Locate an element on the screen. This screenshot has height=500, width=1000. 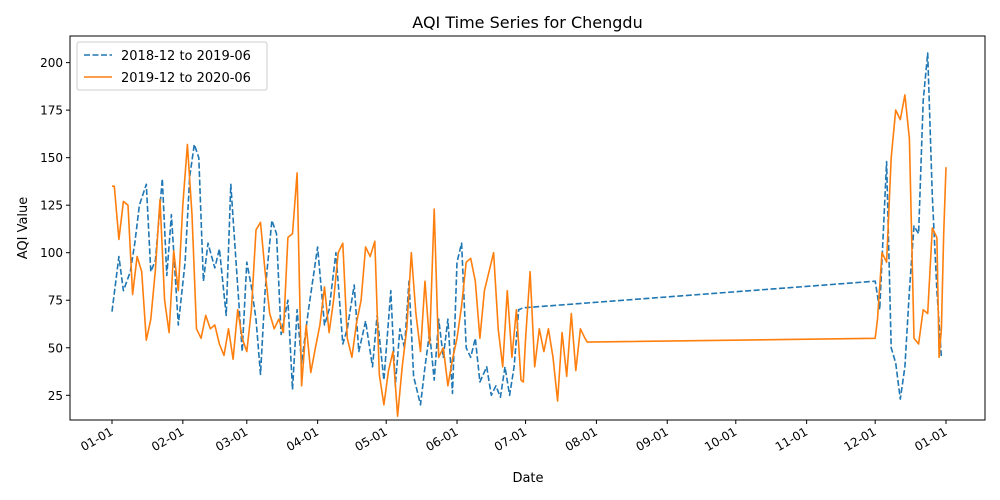
legend-box is located at coordinates (172, 66).